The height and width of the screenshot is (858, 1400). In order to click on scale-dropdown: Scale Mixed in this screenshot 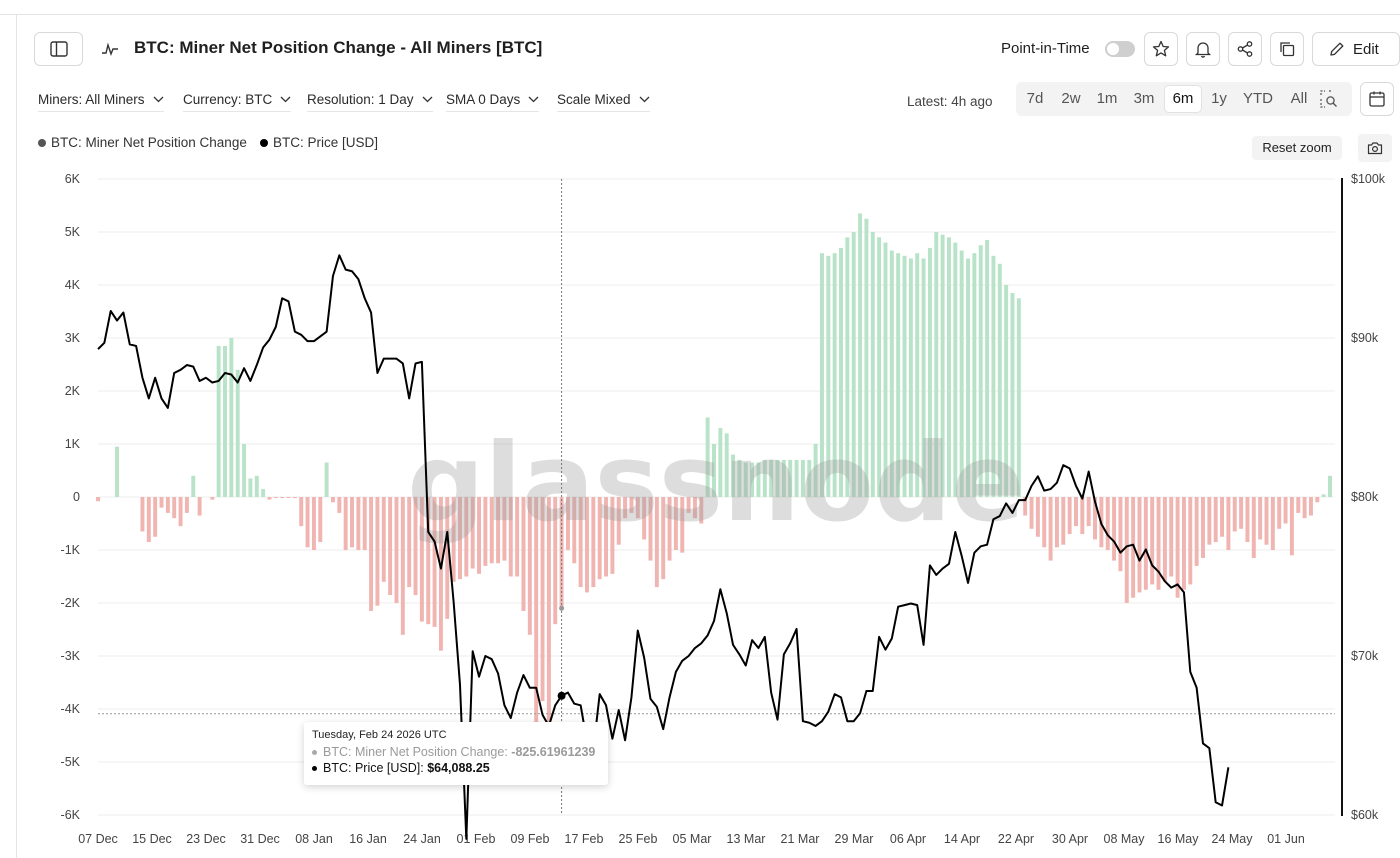, I will do `click(603, 102)`.